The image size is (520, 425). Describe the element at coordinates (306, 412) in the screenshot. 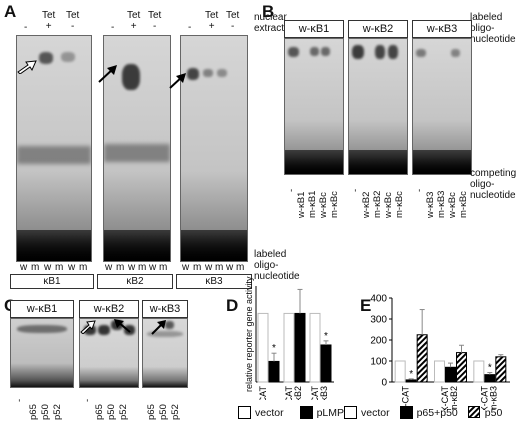

I see `legend-swatch-plmp1` at that location.